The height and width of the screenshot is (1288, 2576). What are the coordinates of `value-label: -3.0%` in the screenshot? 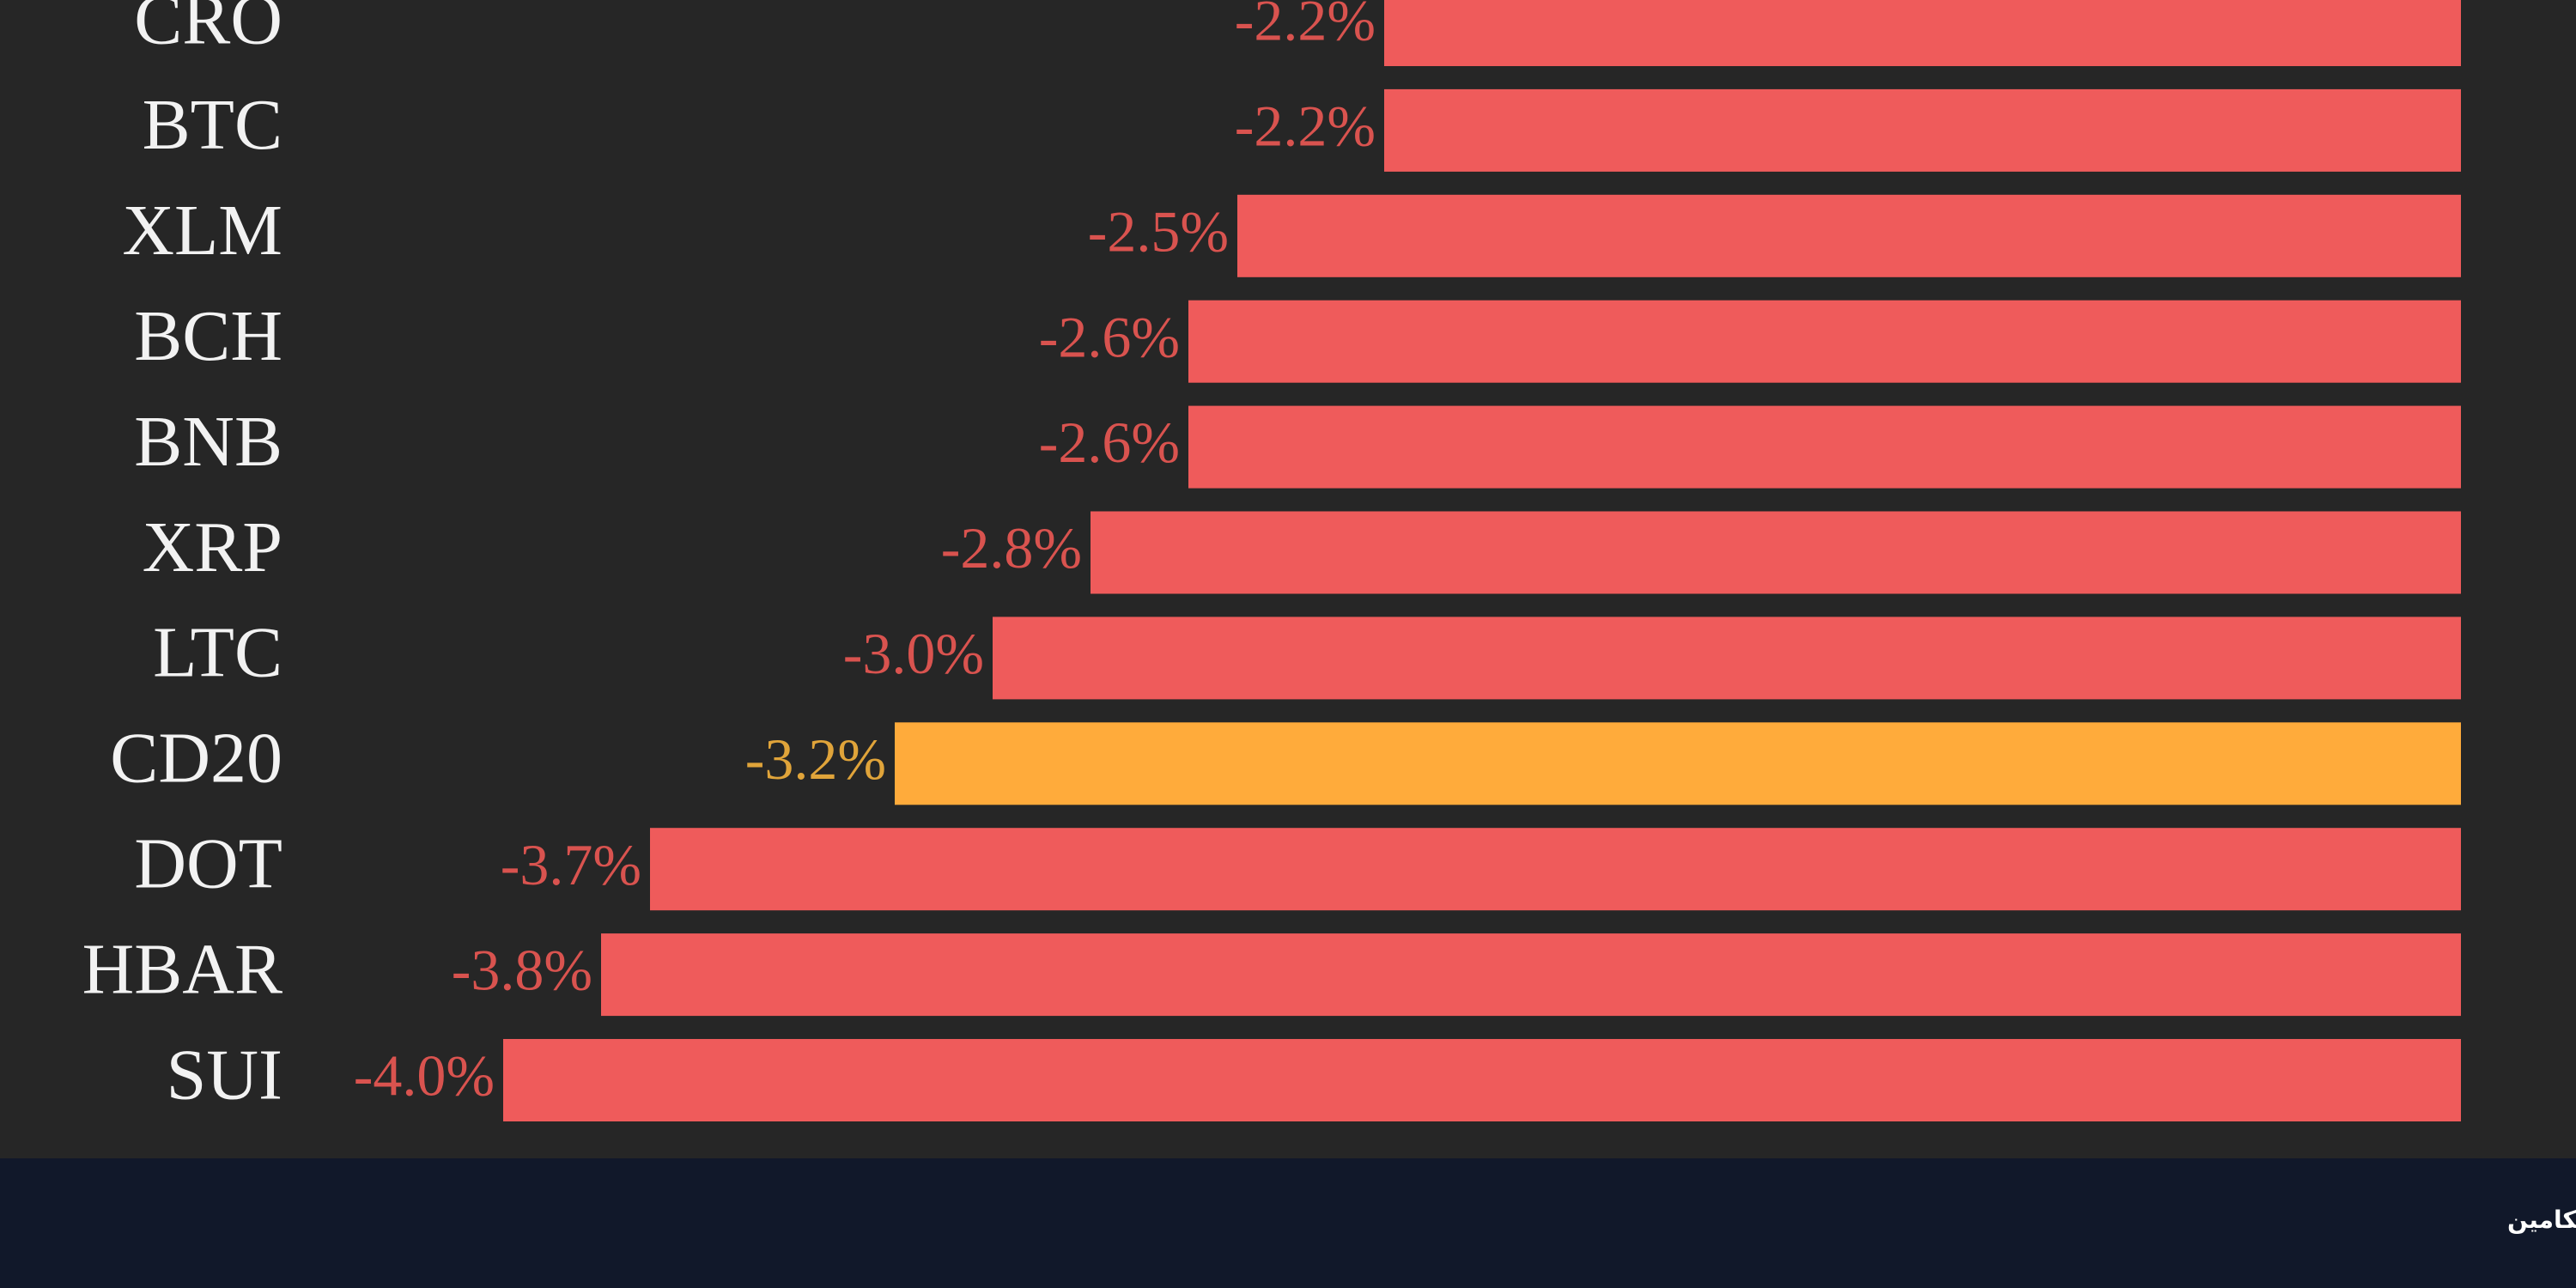 It's located at (914, 653).